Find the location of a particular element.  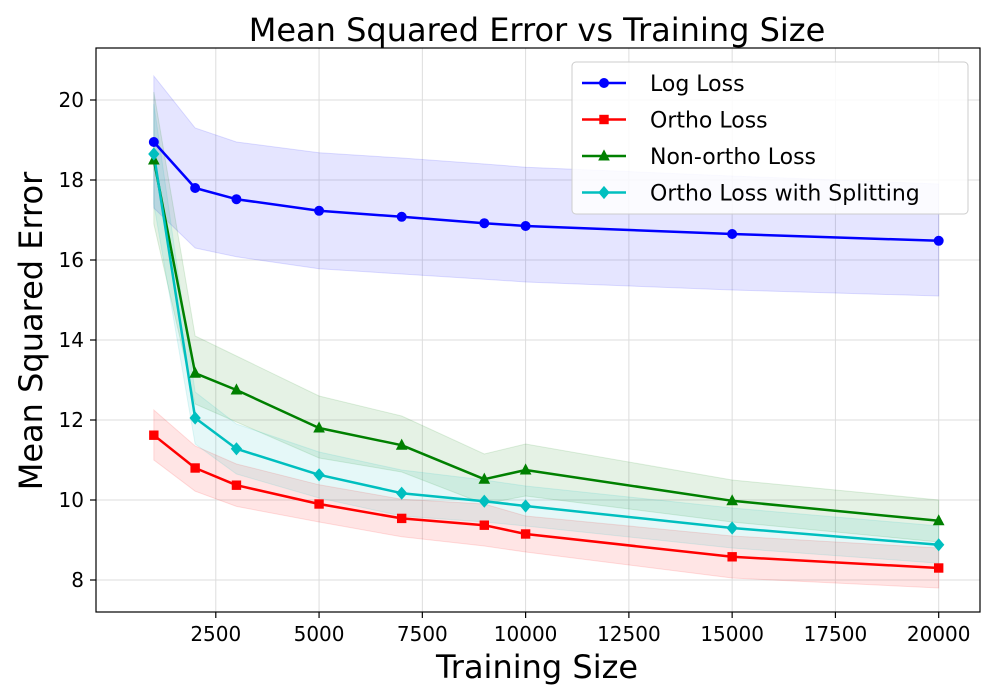

legend-marker-non-ortho-loss is located at coordinates (604, 155).